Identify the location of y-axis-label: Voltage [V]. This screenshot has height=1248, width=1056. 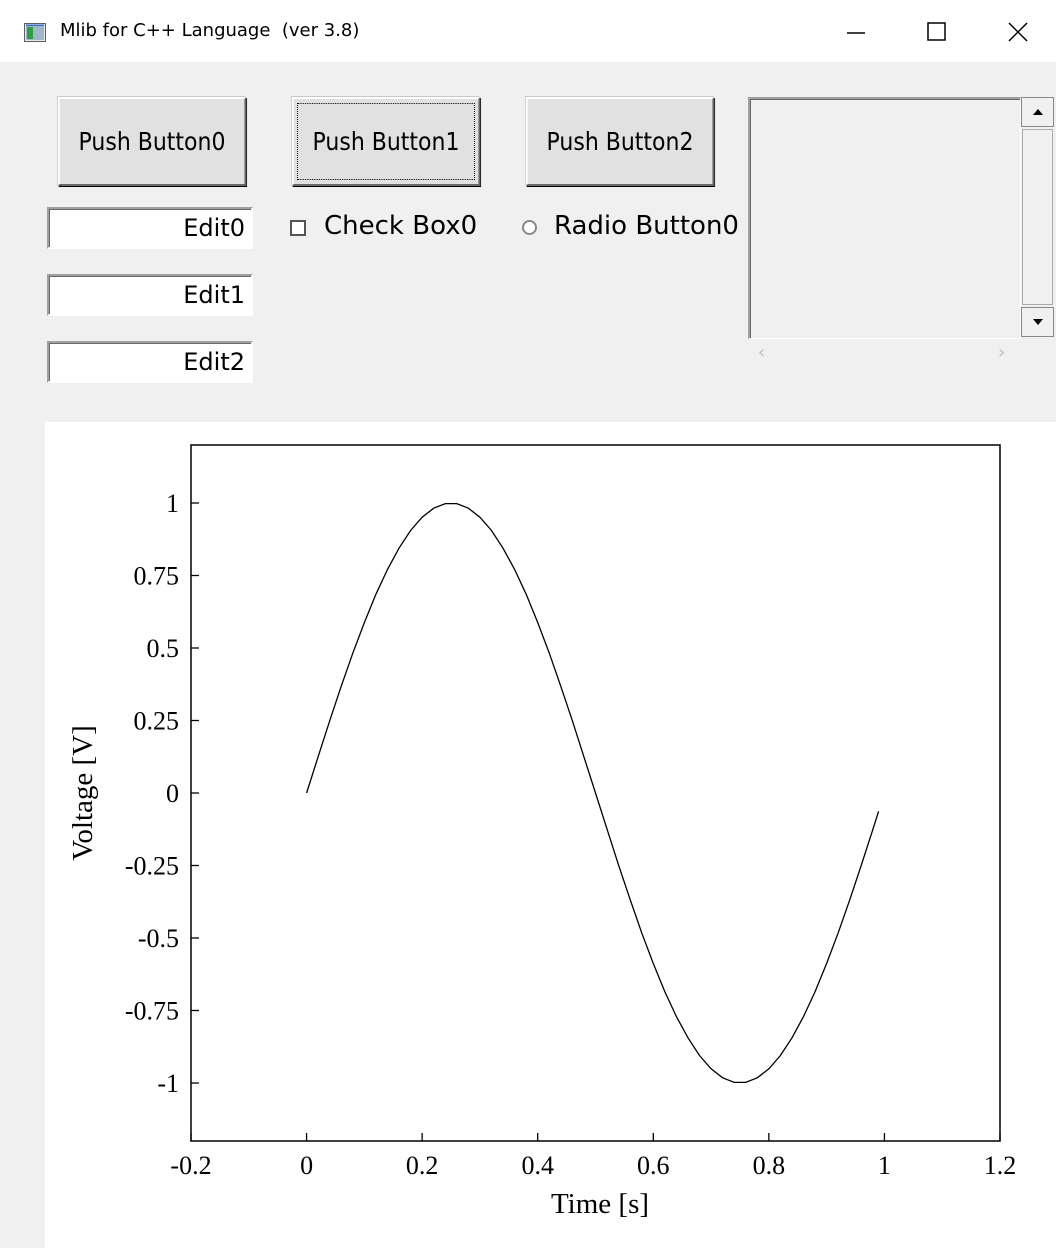
(83, 793).